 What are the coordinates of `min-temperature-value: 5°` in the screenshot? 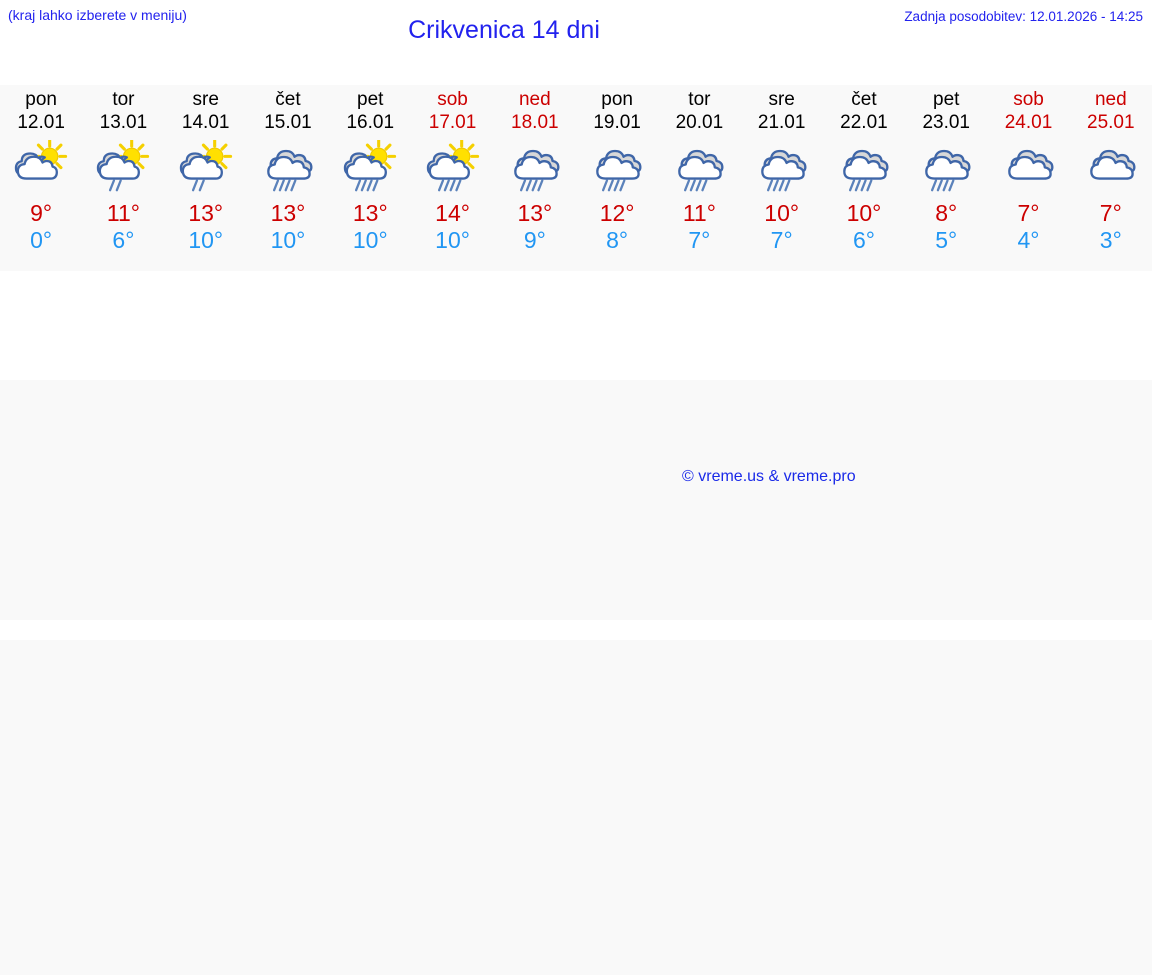 It's located at (946, 240).